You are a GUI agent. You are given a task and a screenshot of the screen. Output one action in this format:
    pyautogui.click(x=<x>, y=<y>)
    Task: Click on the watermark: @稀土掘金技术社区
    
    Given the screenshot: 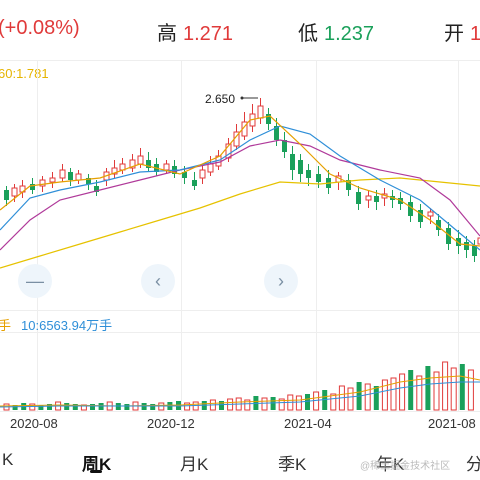 What is the action you would take?
    pyautogui.click(x=405, y=466)
    